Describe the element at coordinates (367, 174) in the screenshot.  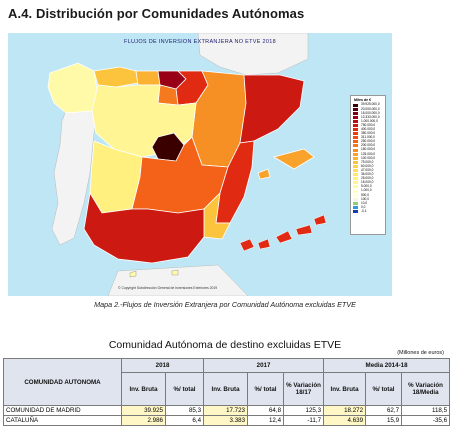
I see `legend-label: 36.000,0` at that location.